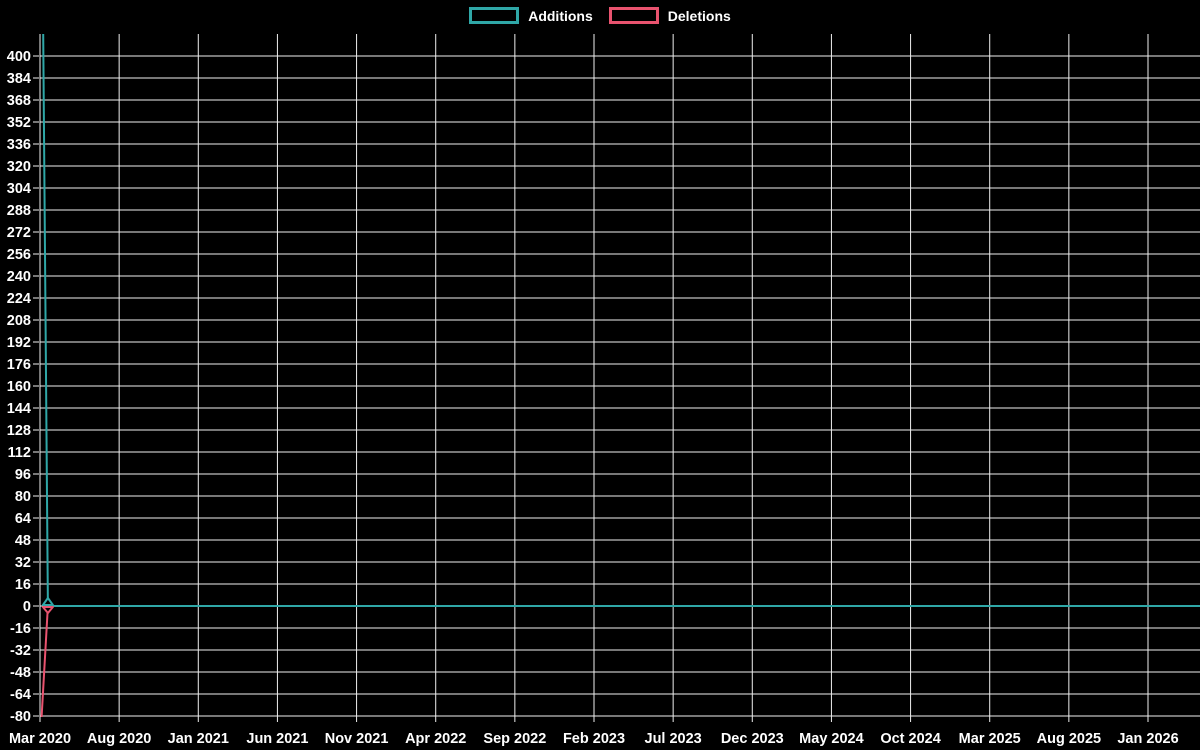 The height and width of the screenshot is (750, 1200). I want to click on legend-item-deletions: Deletions, so click(669, 15).